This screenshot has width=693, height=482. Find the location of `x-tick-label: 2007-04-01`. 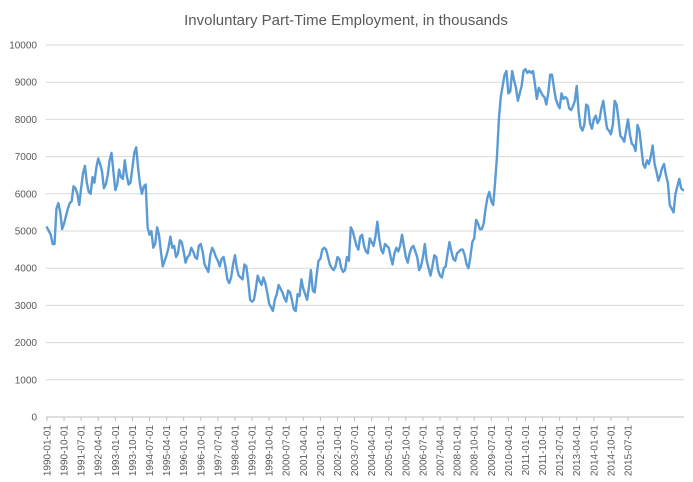

x-tick-label: 2007-04-01 is located at coordinates (441, 451).